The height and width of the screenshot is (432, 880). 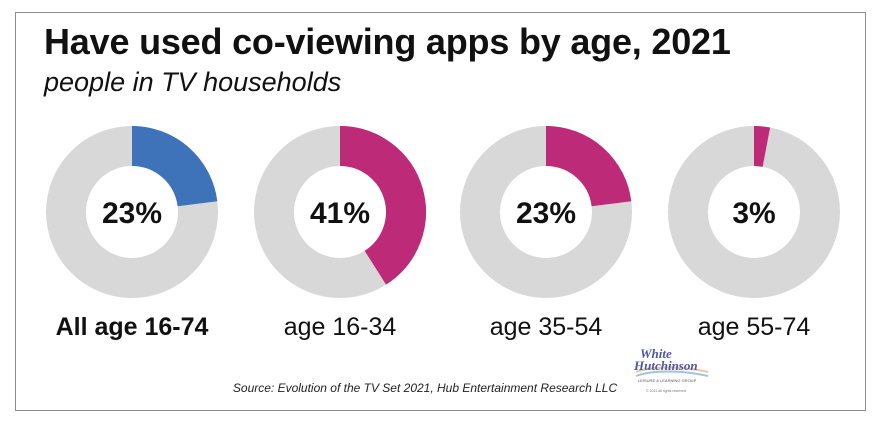 I want to click on donut-category-label-4: age 55-74, so click(x=754, y=327).